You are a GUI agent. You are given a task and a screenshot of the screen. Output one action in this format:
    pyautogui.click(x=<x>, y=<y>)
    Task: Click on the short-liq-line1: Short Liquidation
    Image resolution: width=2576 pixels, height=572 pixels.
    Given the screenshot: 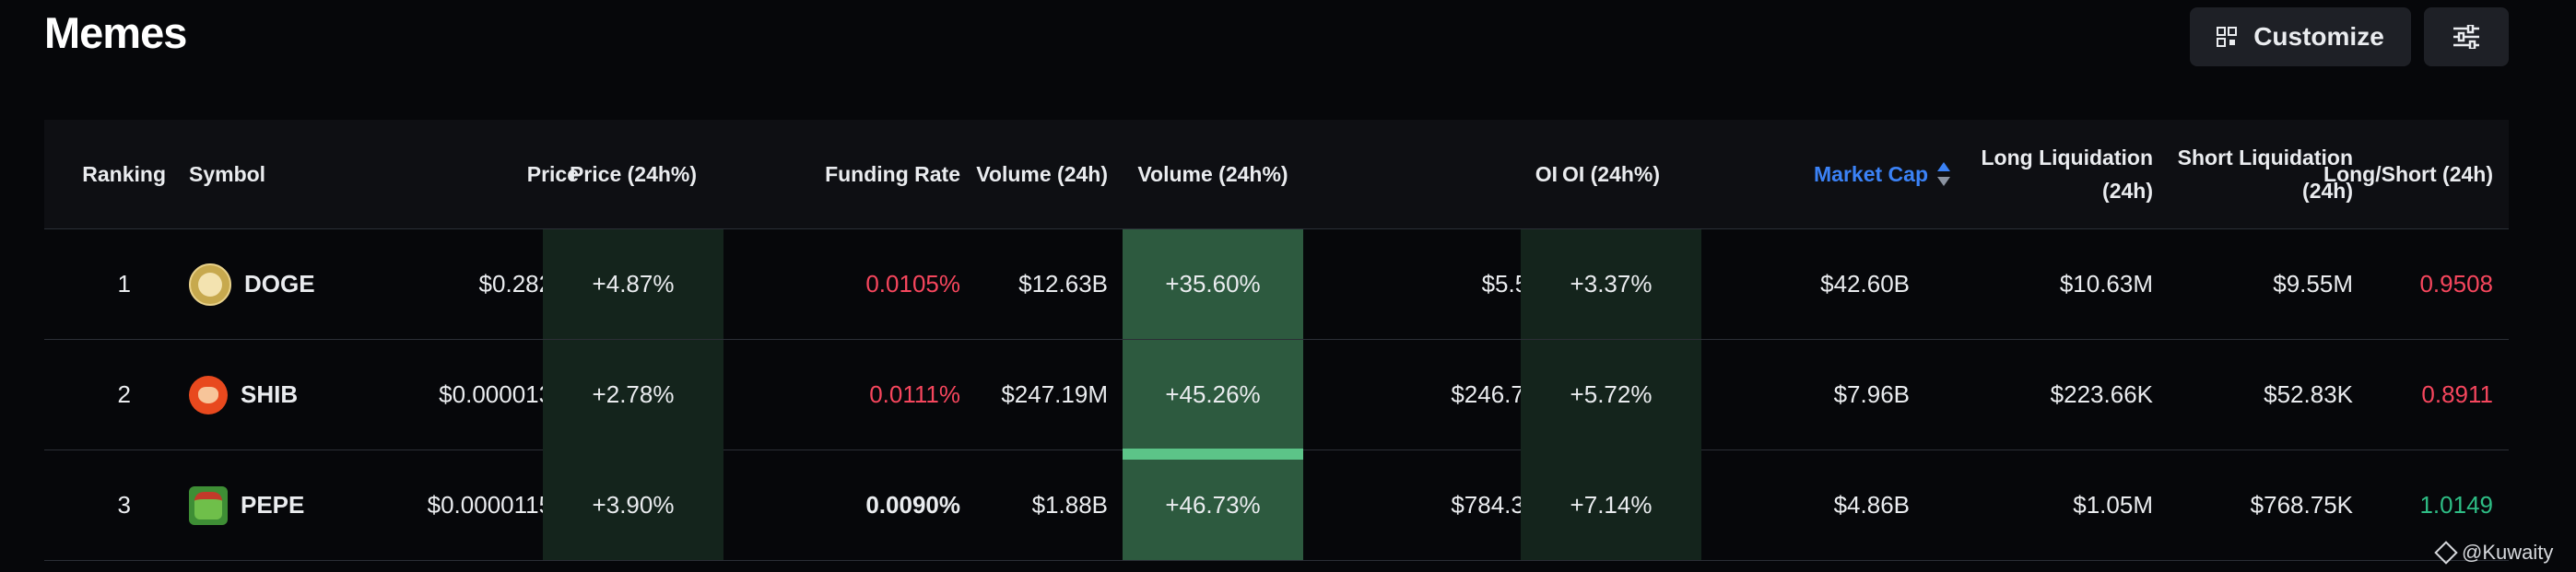 What is the action you would take?
    pyautogui.click(x=2265, y=157)
    